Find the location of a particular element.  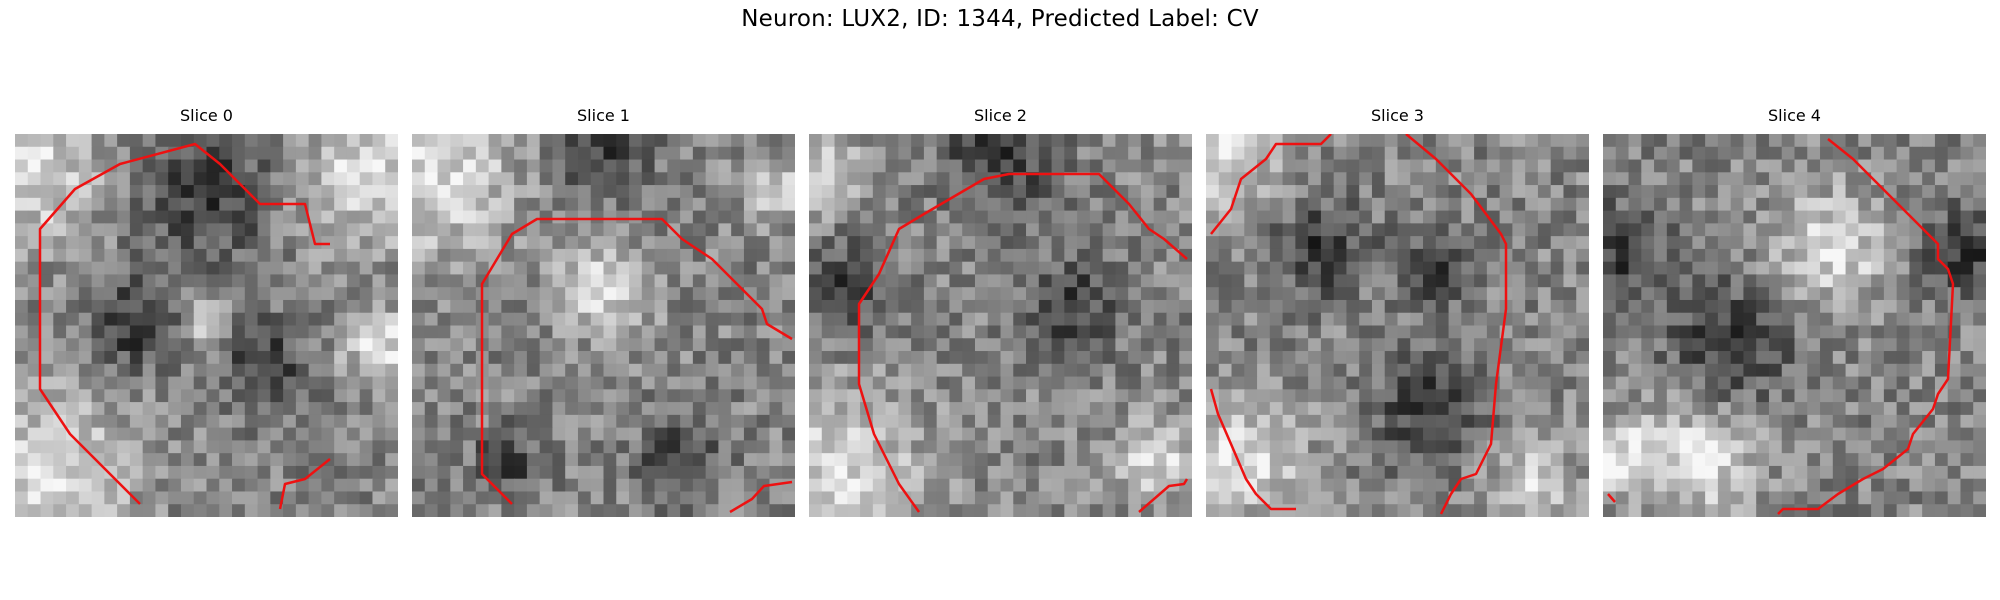

slice-title-0: Slice 0 is located at coordinates (206, 115).